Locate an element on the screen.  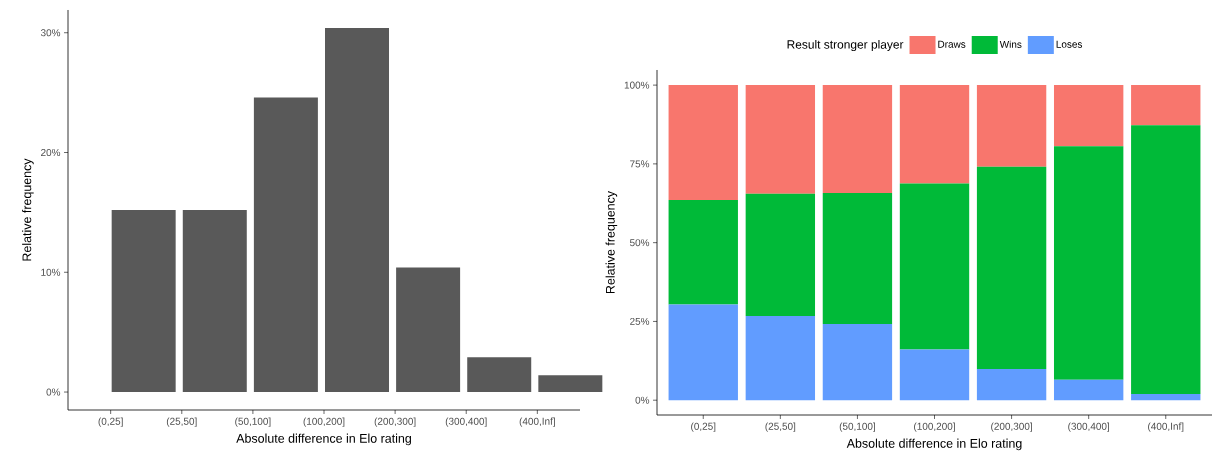
legend-label: Wins is located at coordinates (1010, 44).